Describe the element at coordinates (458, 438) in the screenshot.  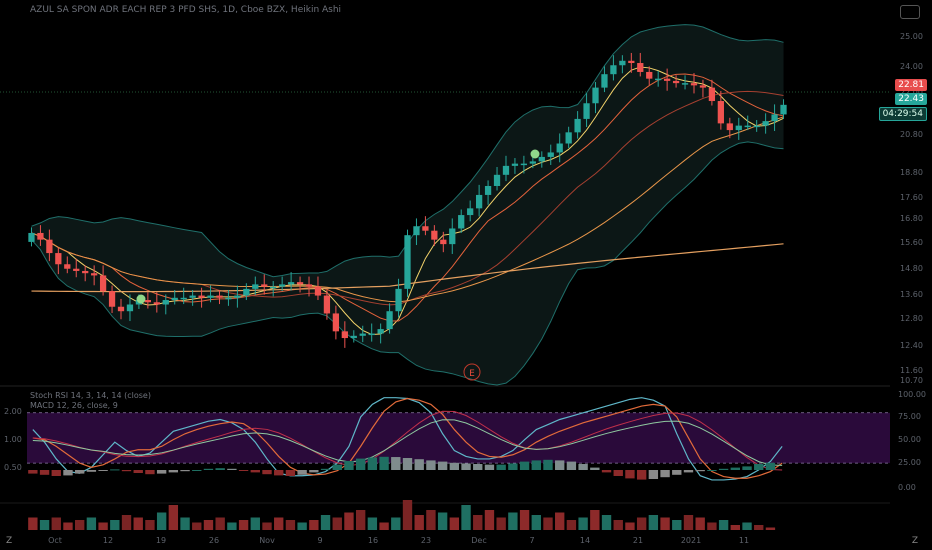
I see `stoch-band` at that location.